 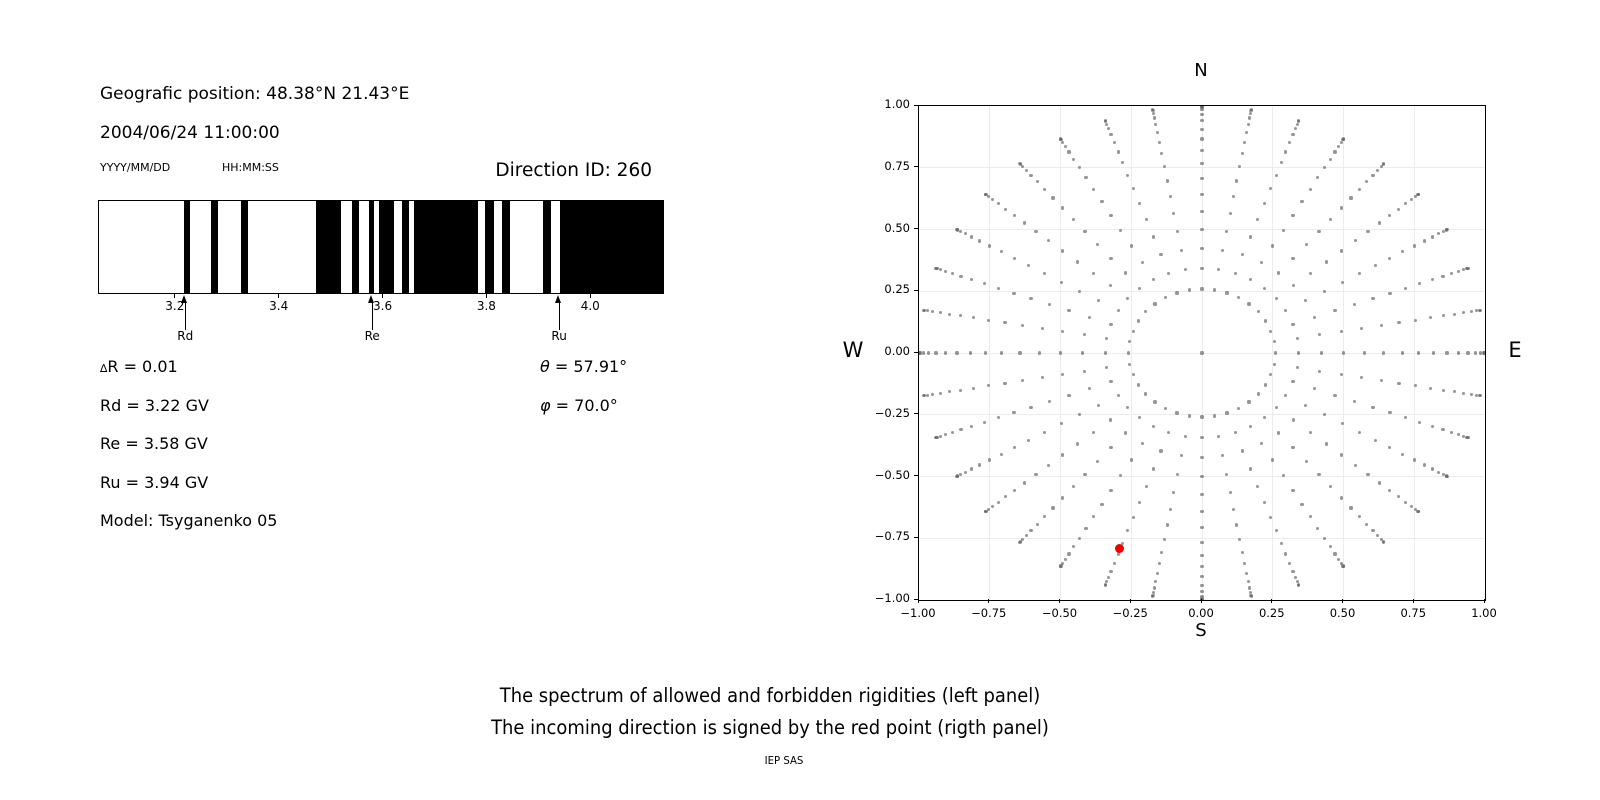 What do you see at coordinates (381, 247) in the screenshot?
I see `rigidity-spectrum-plot` at bounding box center [381, 247].